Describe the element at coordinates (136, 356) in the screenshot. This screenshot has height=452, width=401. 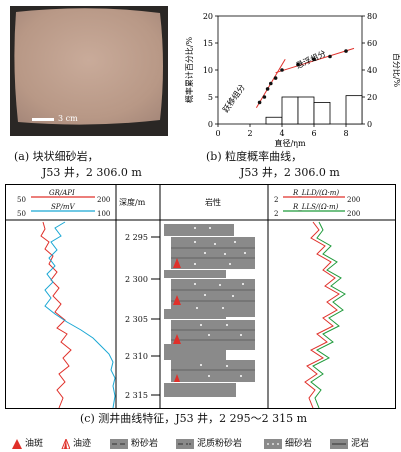
I see `depth-label-3: 2 310` at that location.